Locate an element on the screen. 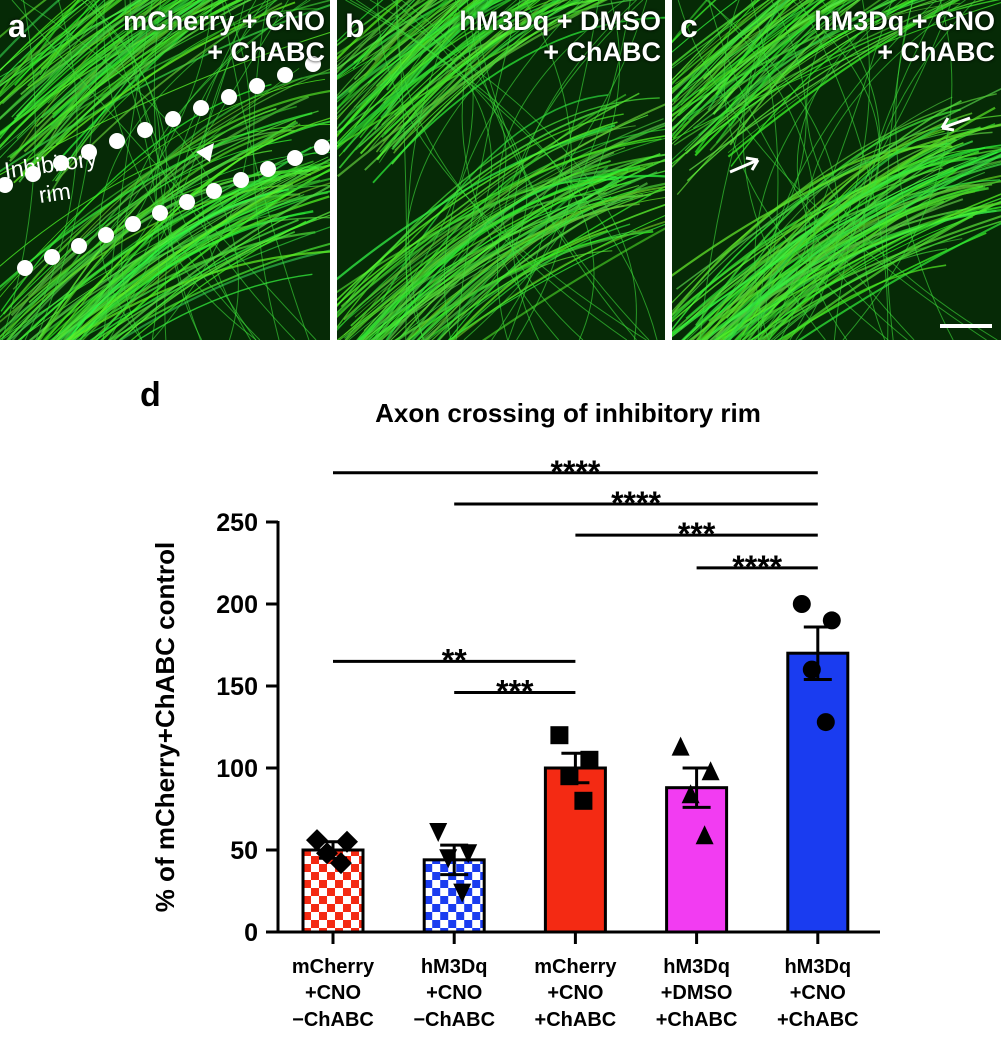  y-tick-label: 50 is located at coordinates (244, 851).